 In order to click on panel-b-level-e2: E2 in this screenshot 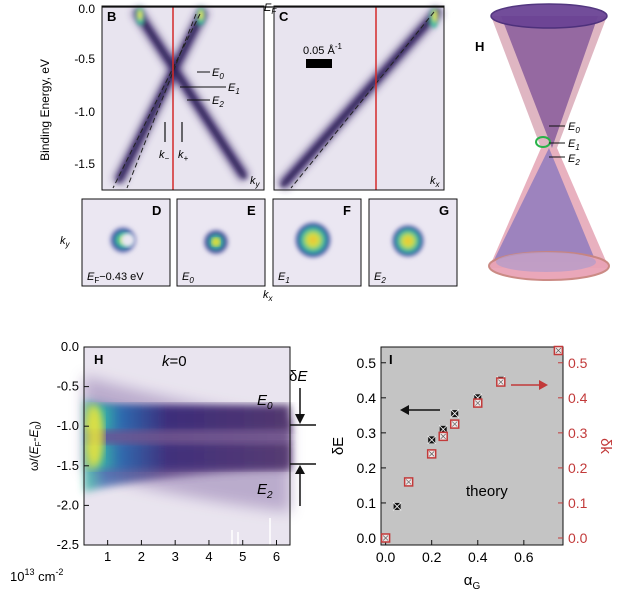, I will do `click(205, 102)`.